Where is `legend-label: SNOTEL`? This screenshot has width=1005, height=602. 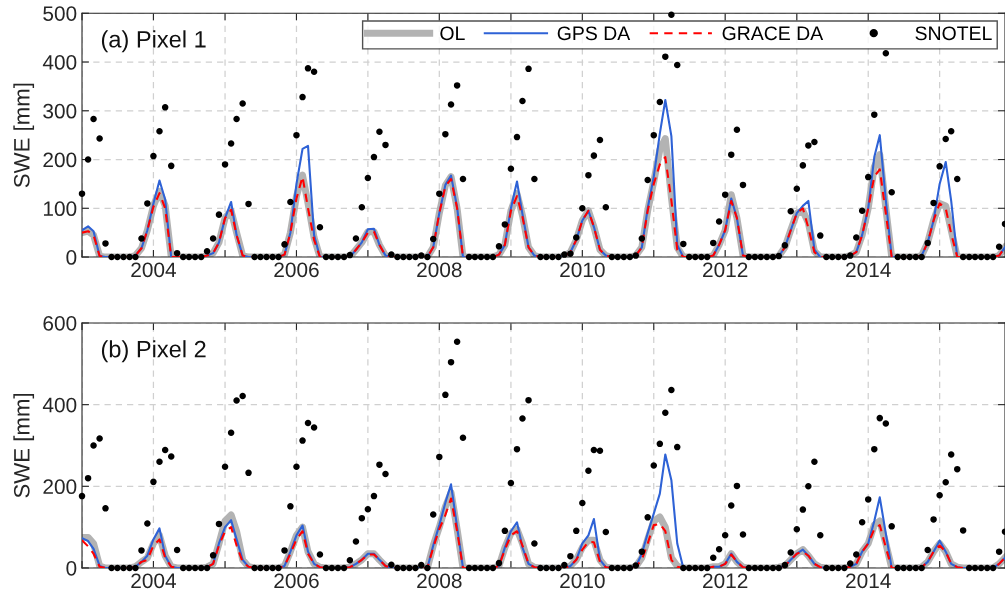
legend-label: SNOTEL is located at coordinates (953, 33).